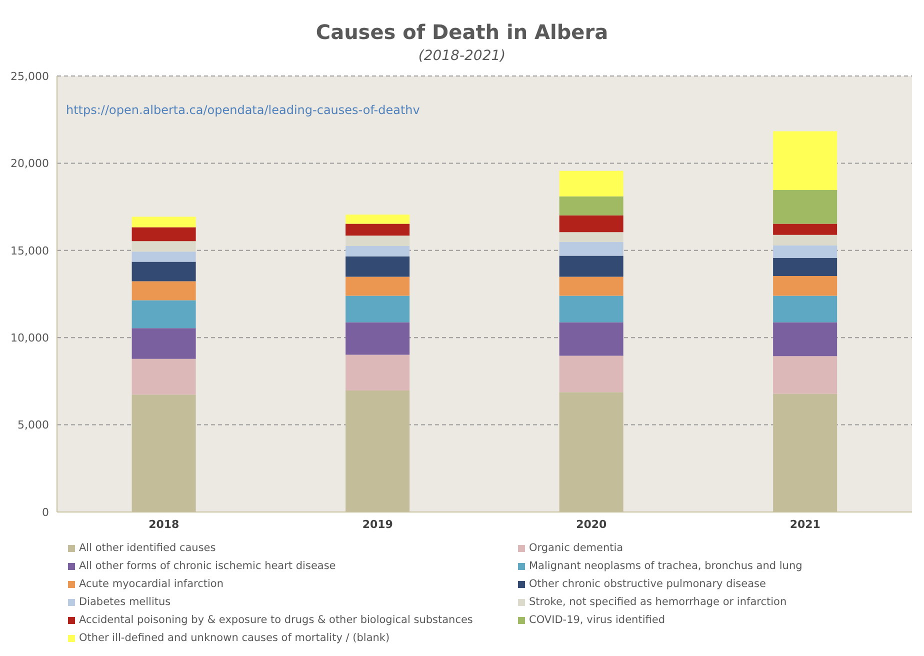  What do you see at coordinates (29, 76) in the screenshot?
I see `y-tick-label: 25,000` at bounding box center [29, 76].